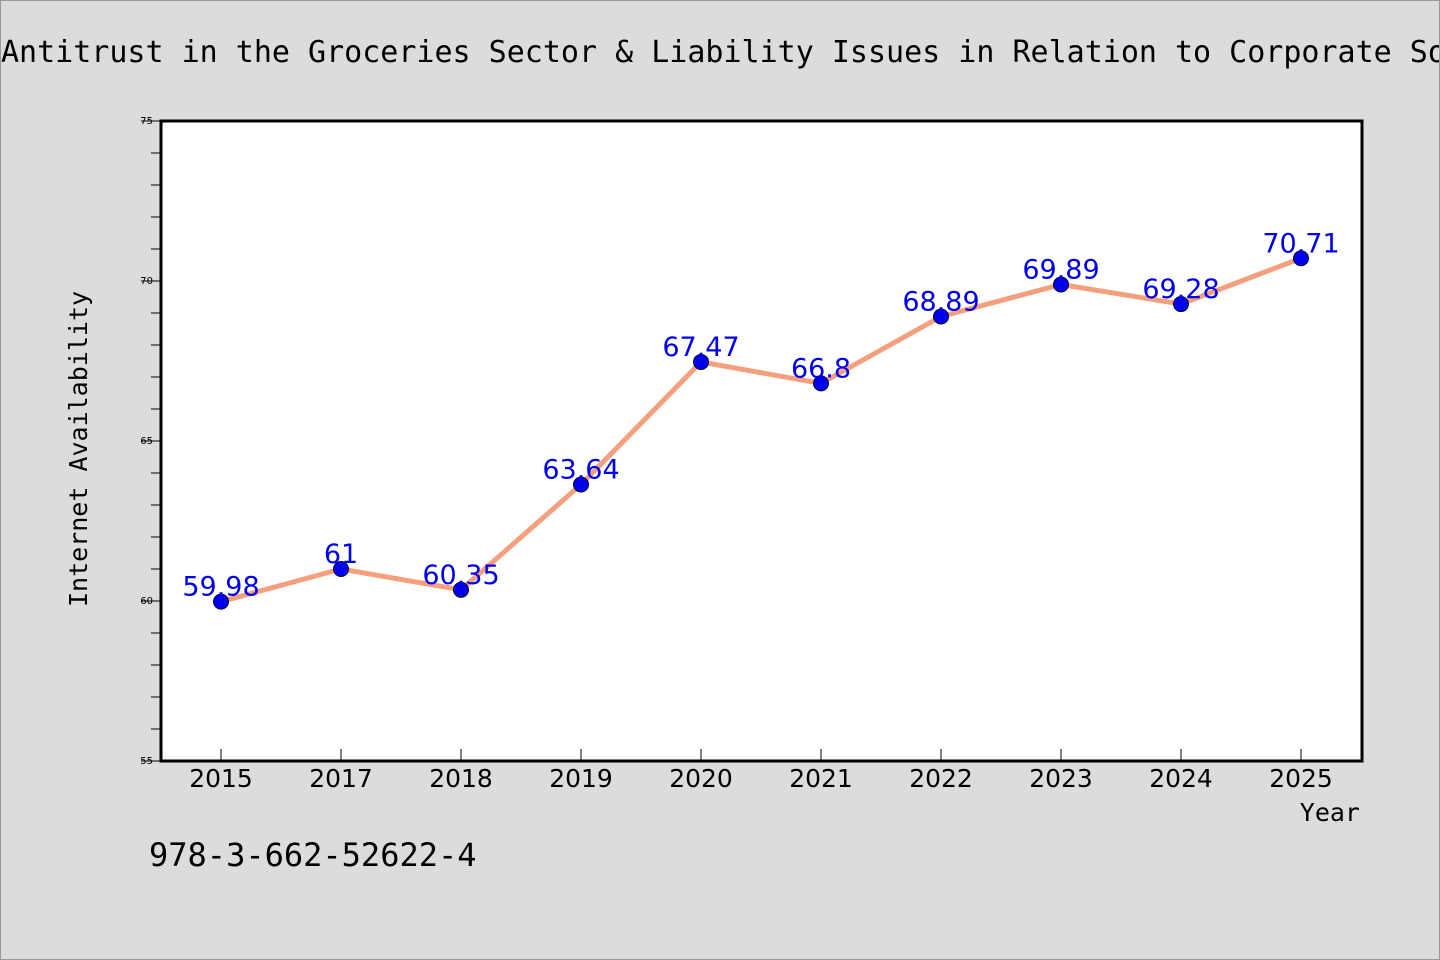 Image resolution: width=1440 pixels, height=960 pixels. What do you see at coordinates (821, 368) in the screenshot?
I see `data-label: 66.8` at bounding box center [821, 368].